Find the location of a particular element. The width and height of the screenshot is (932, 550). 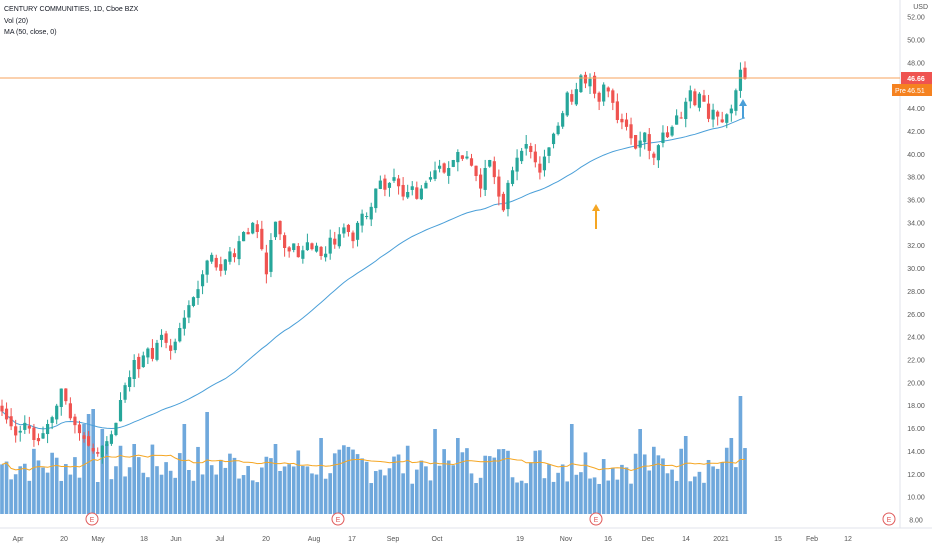

last-price-tag is located at coordinates (916, 78).